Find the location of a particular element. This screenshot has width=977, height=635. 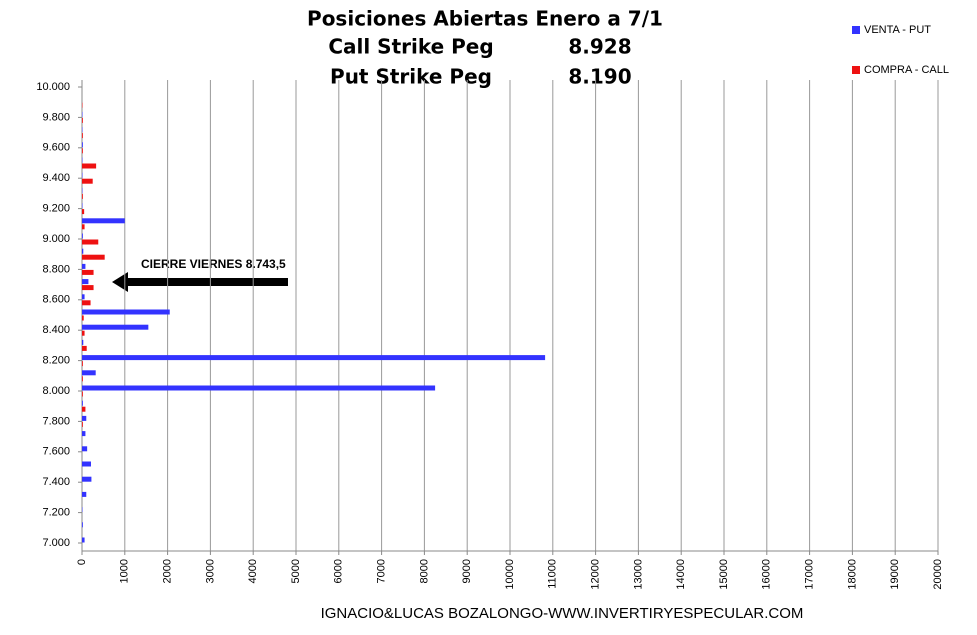

y-tick-label: 7.200 is located at coordinates (56, 513).